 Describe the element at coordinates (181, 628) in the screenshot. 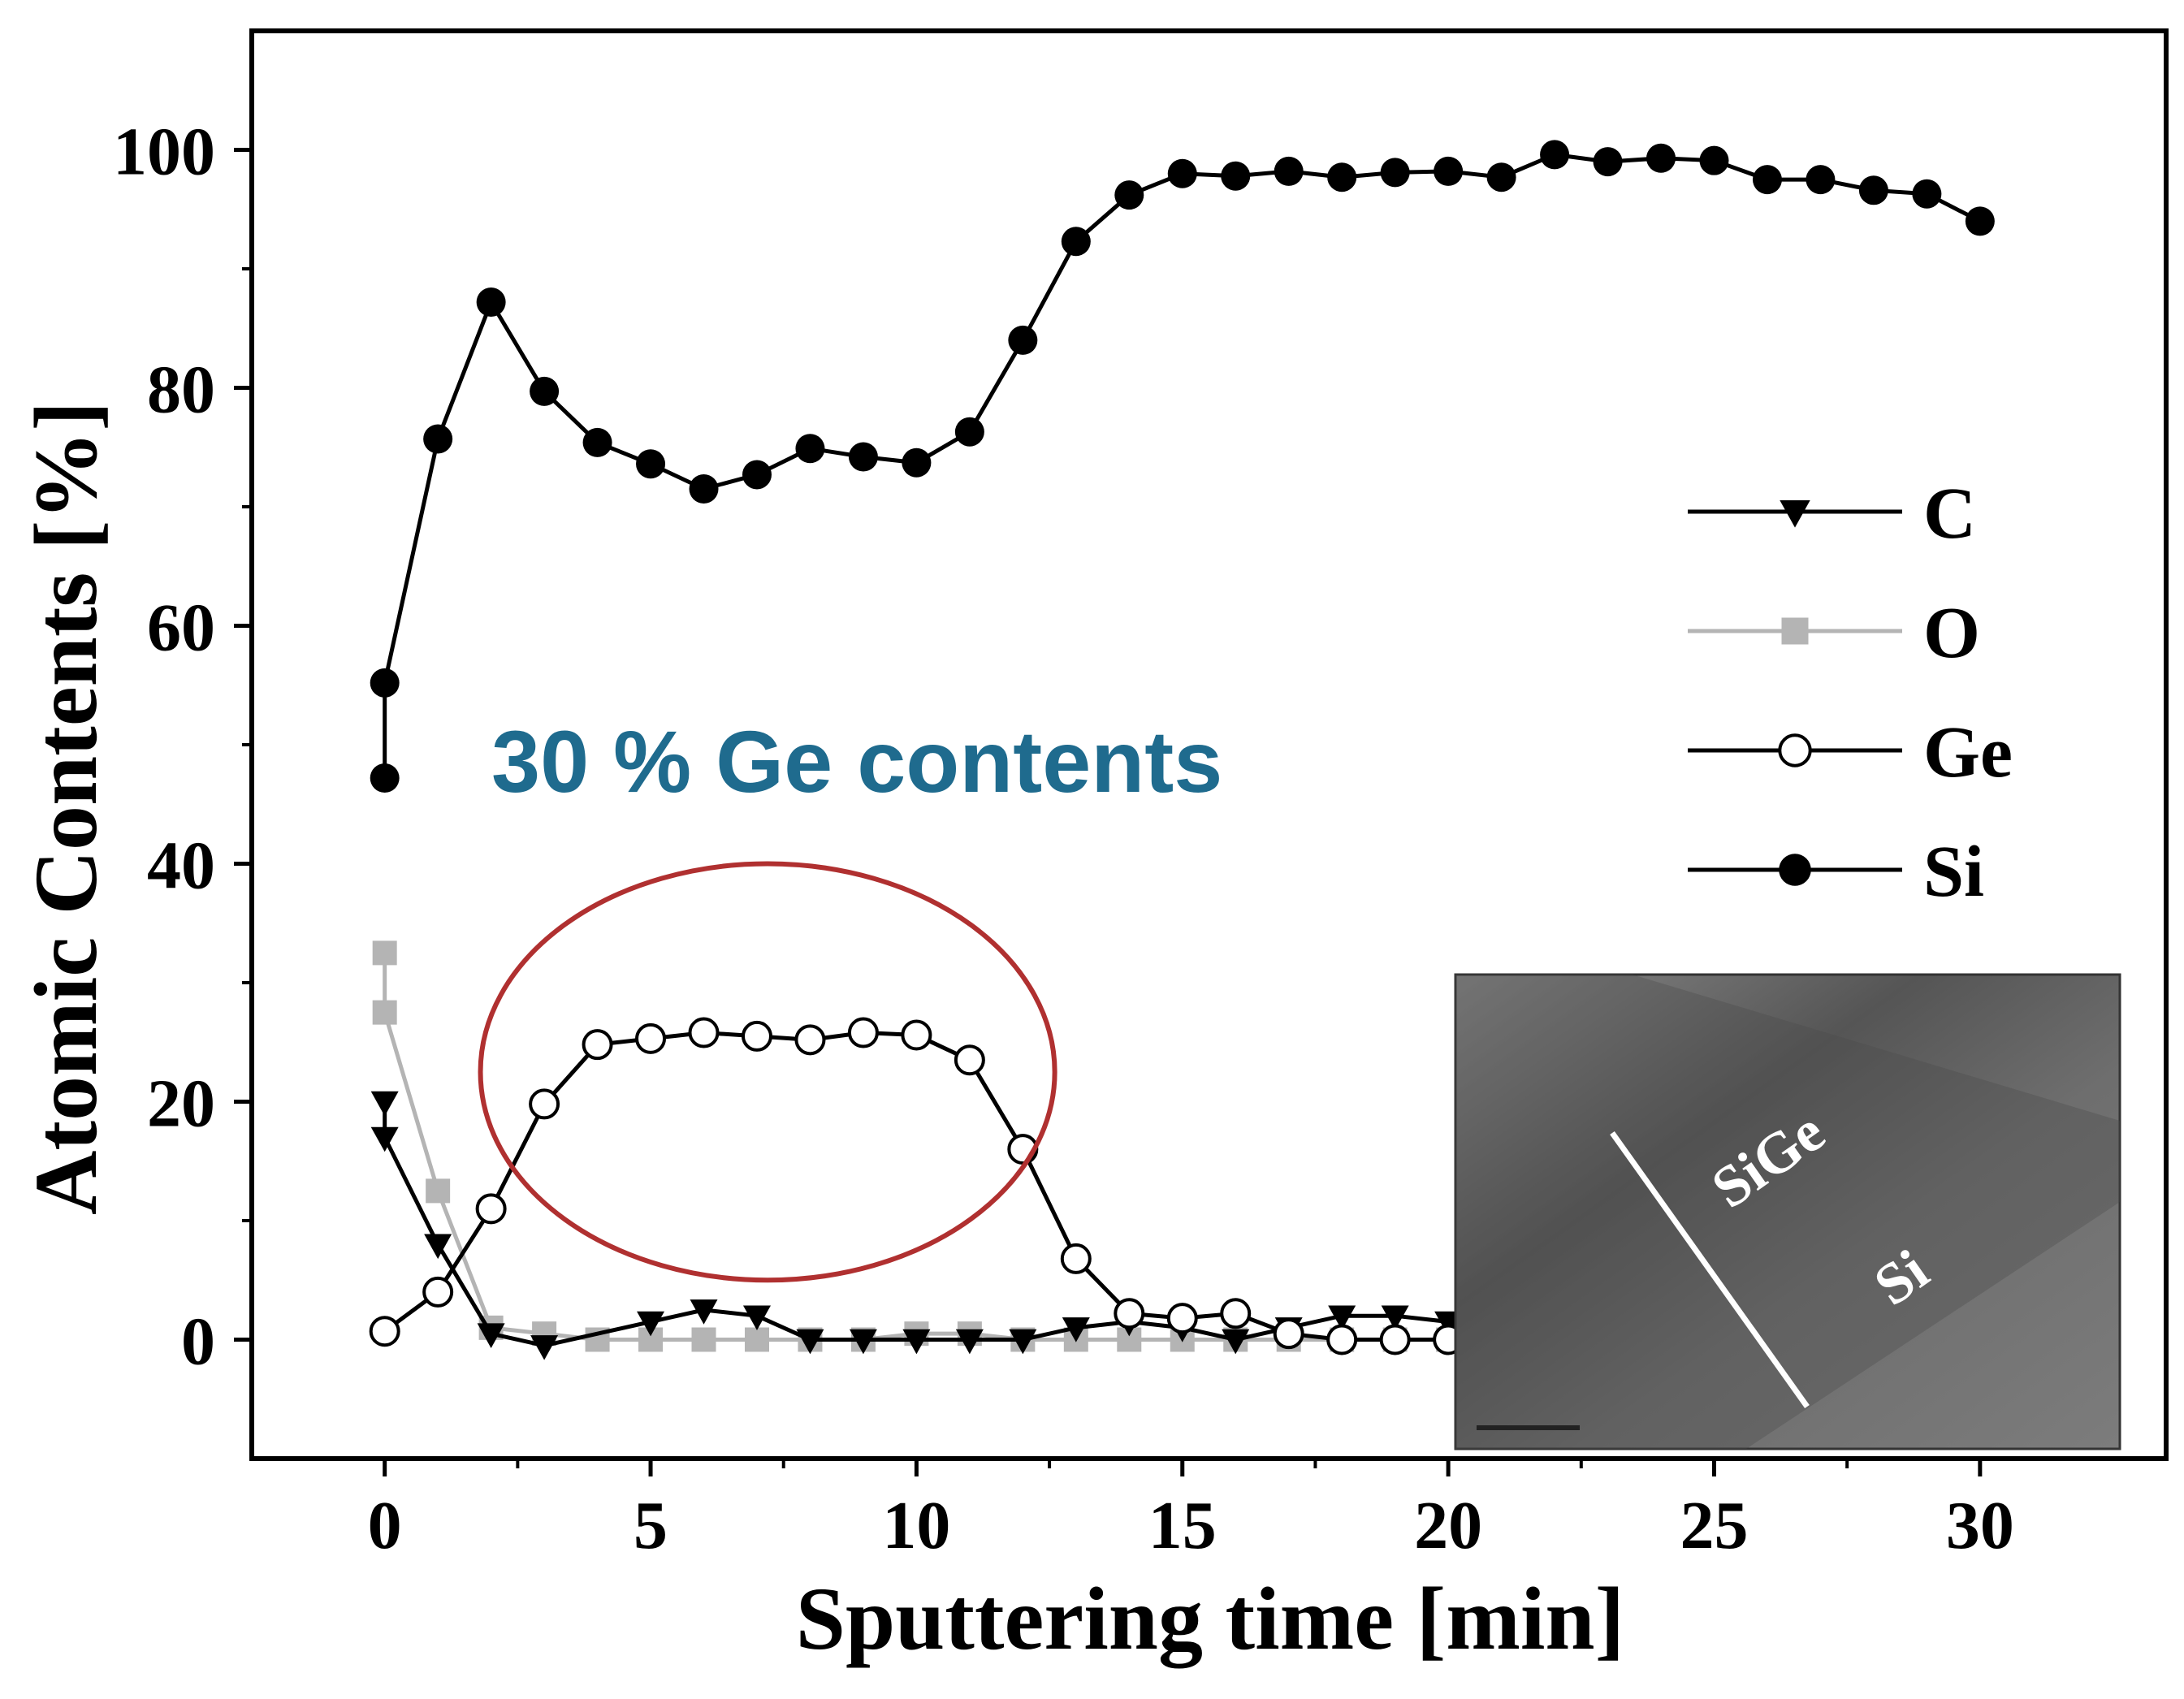

I see `y-tick-label: 60` at that location.